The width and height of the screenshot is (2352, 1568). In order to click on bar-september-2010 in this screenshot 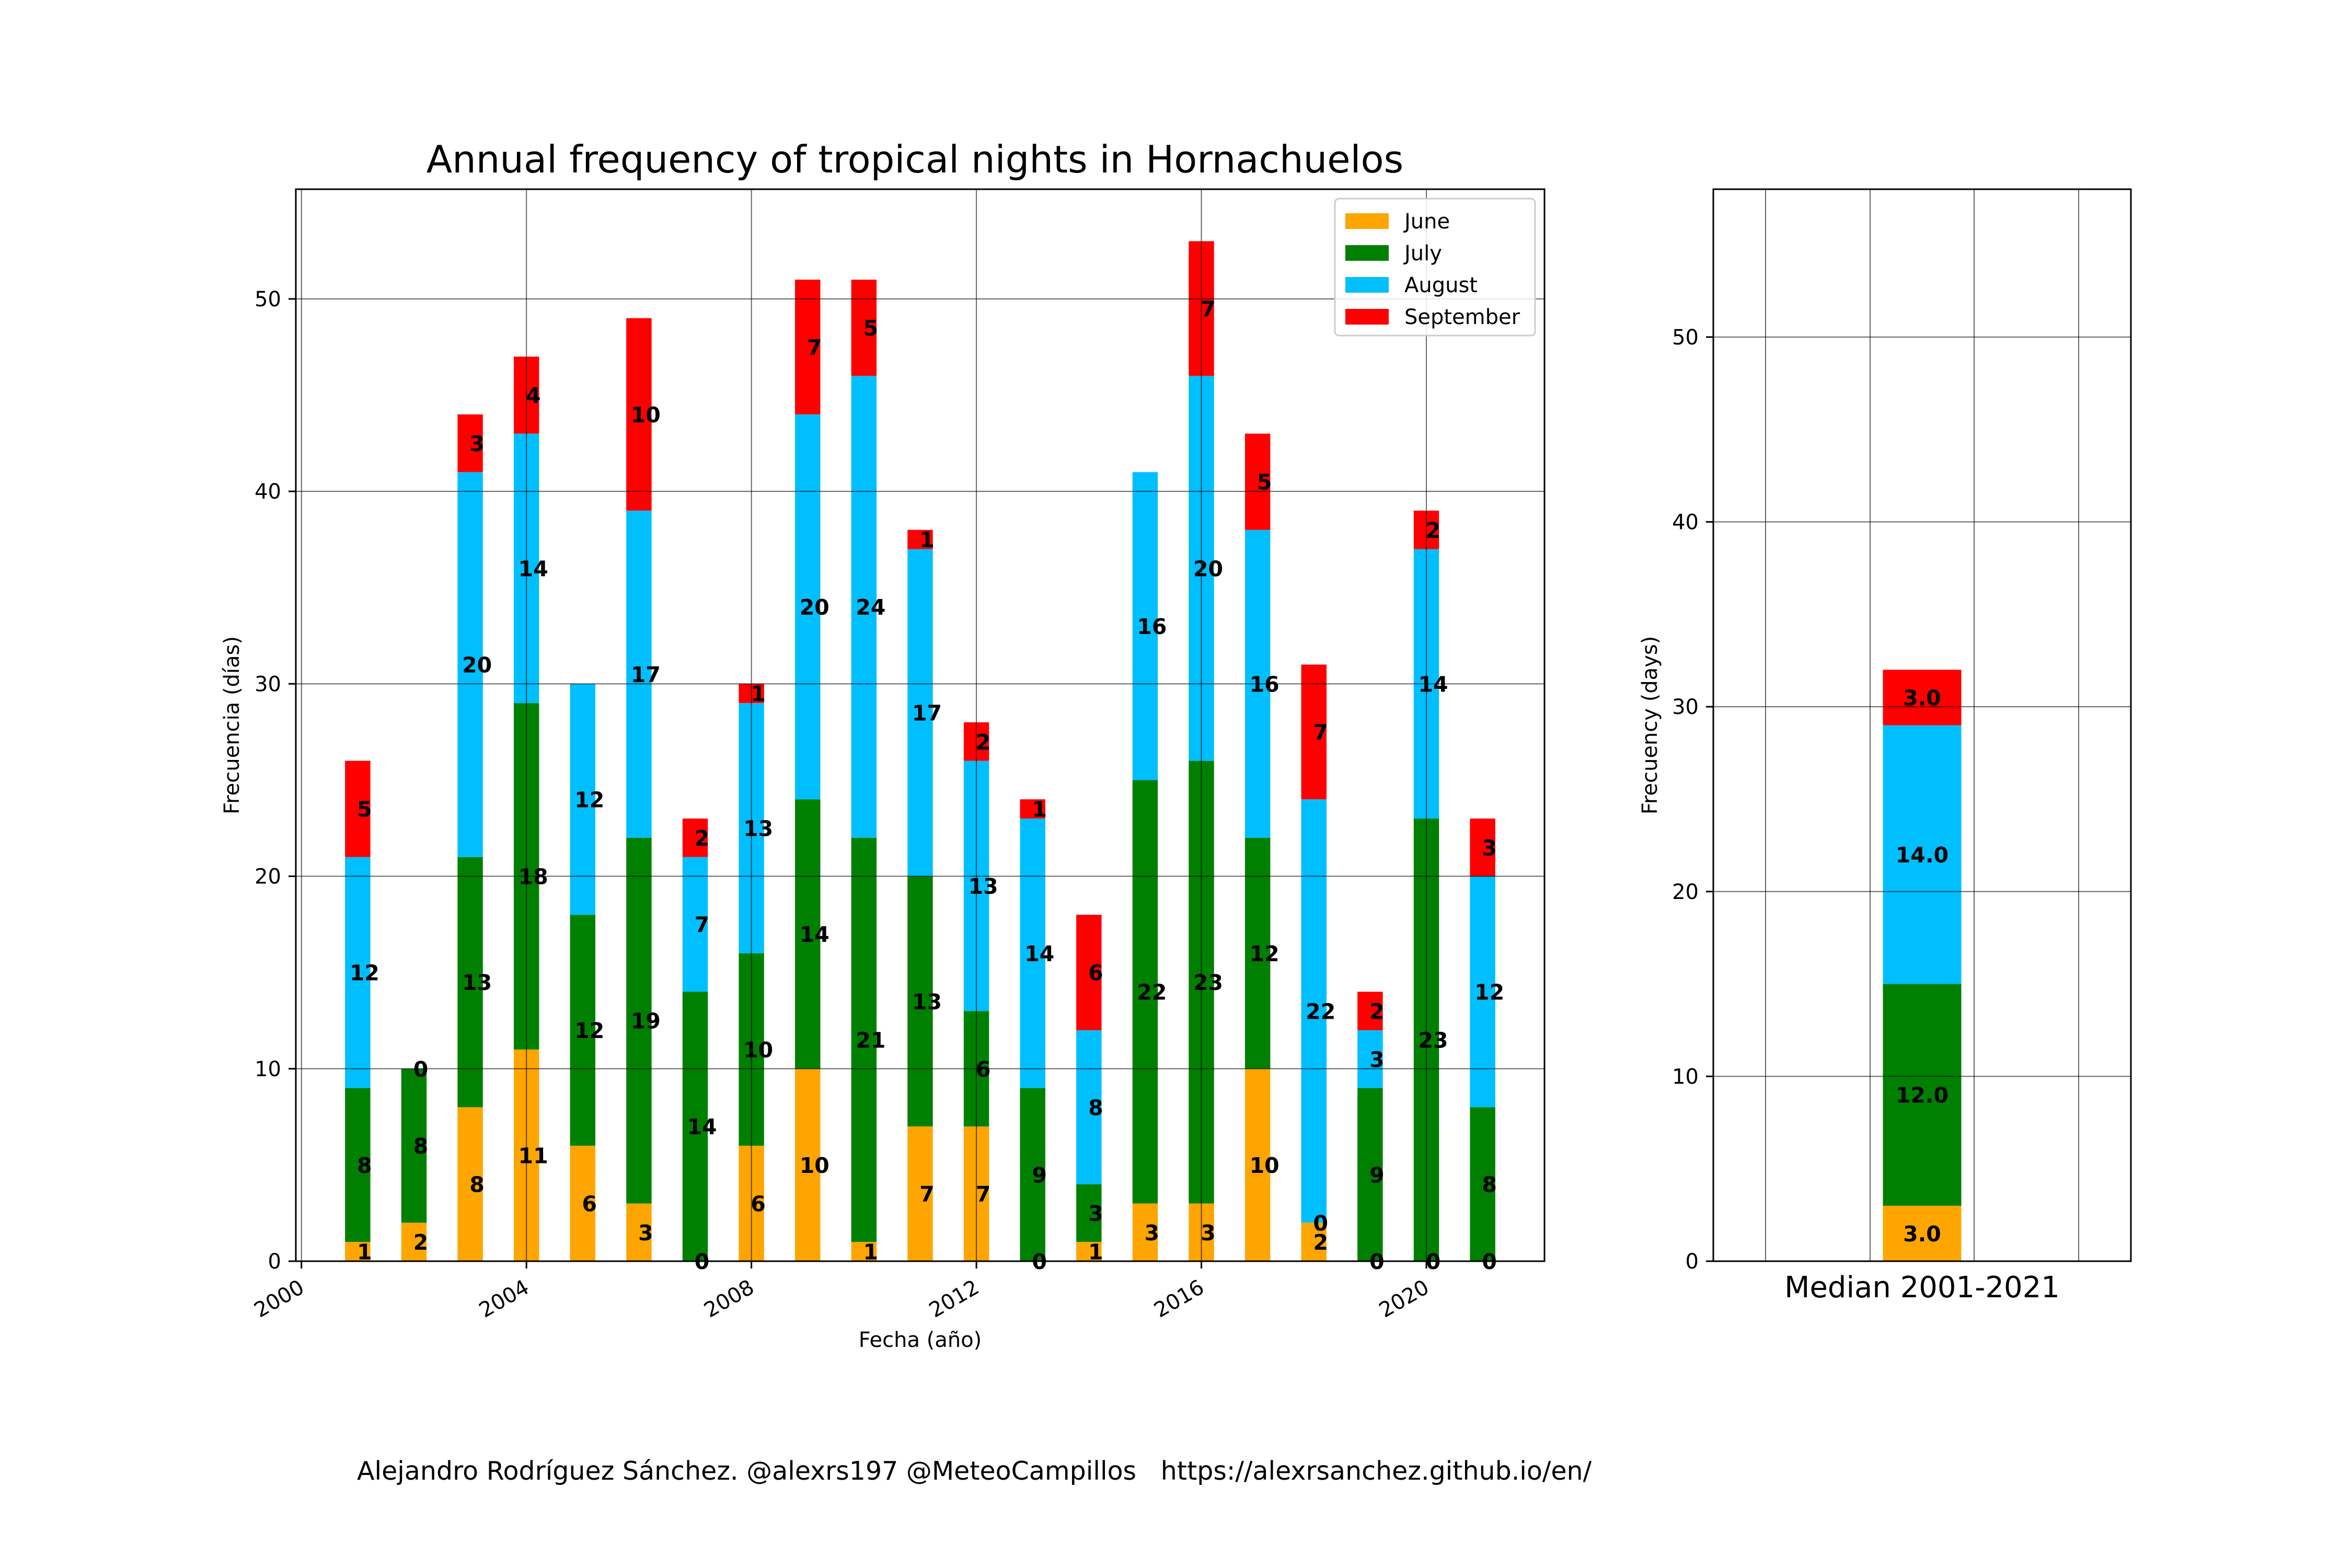, I will do `click(864, 328)`.